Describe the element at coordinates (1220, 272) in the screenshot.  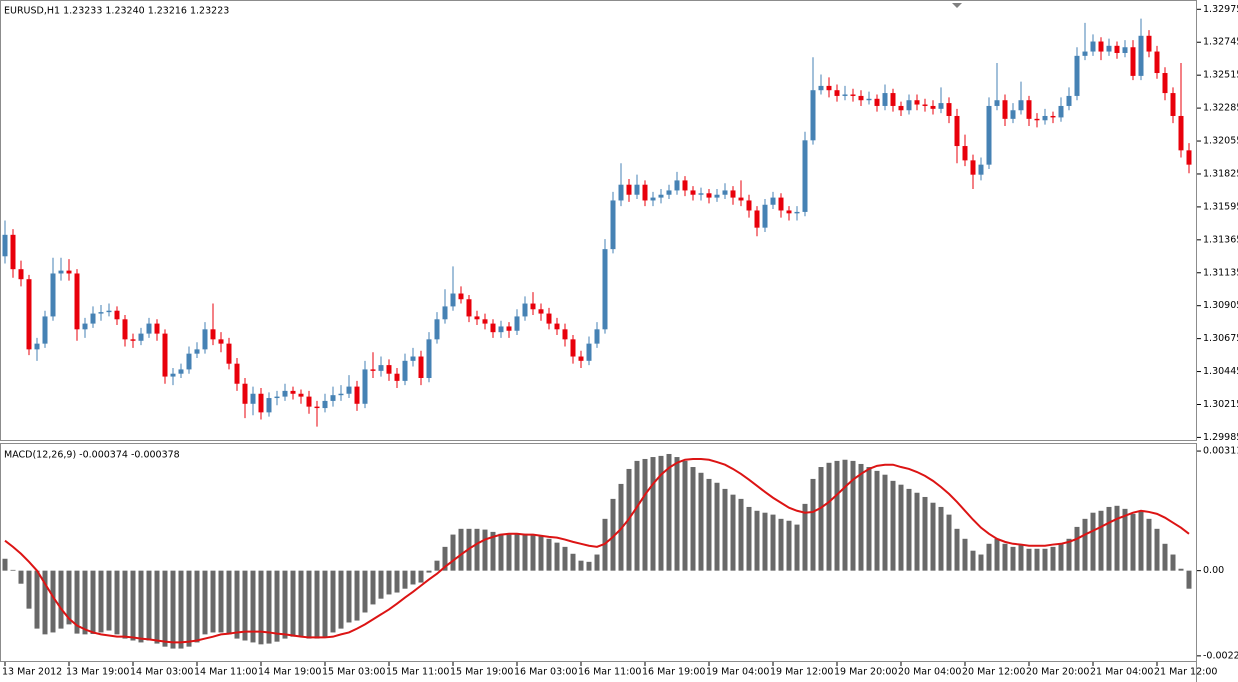
I see `y-tick-label: 1.31135` at that location.